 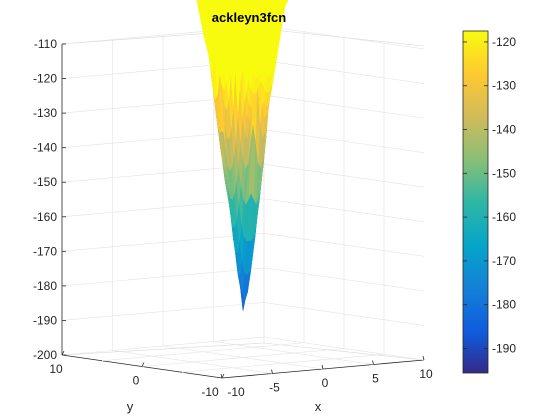 I want to click on surface-plot, so click(x=242, y=155).